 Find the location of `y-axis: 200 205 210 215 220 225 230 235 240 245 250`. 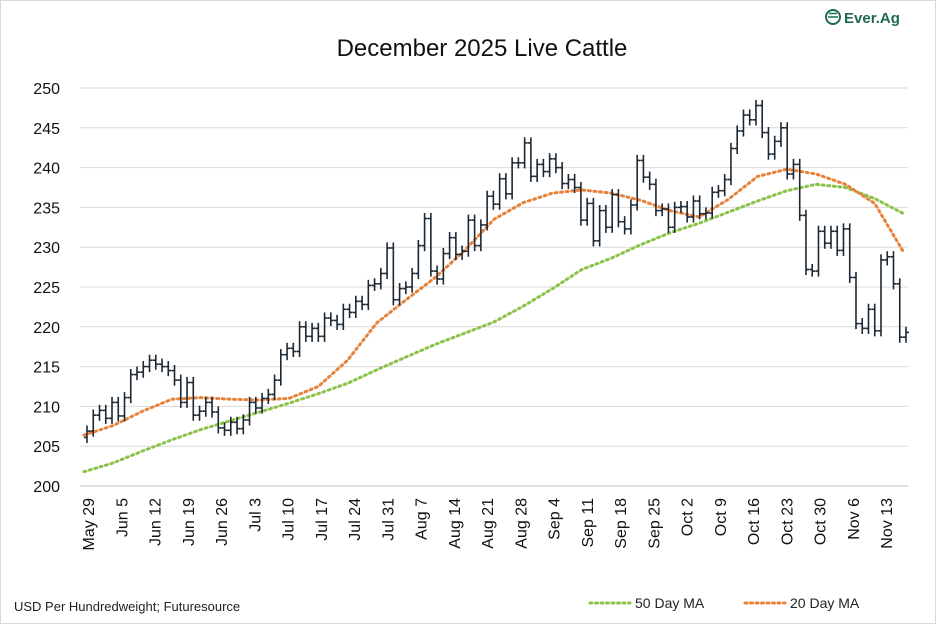

y-axis: 200 205 210 215 220 225 230 235 240 245 250 is located at coordinates (46, 288).